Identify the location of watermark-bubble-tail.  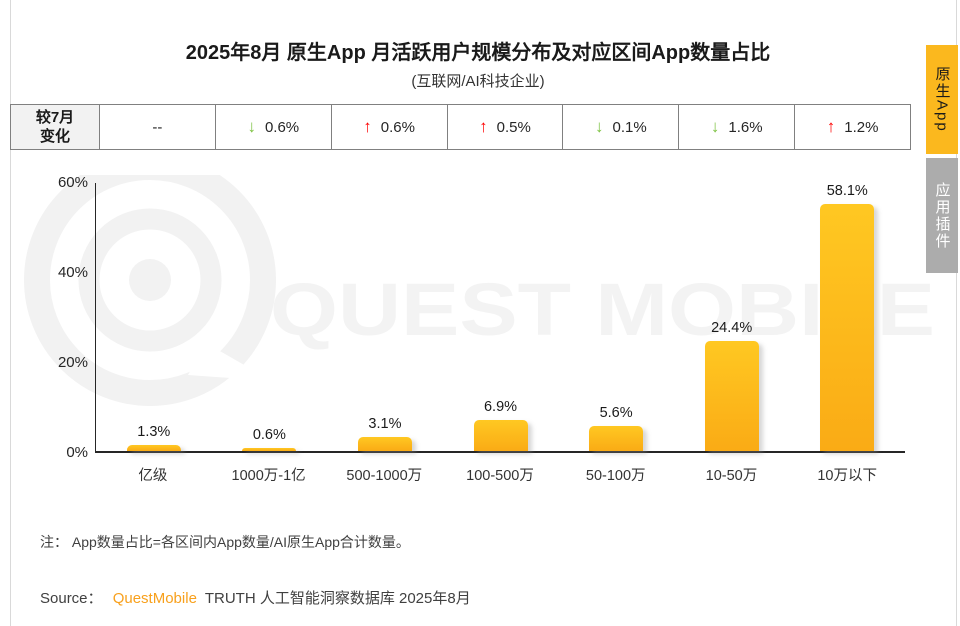
(230, 362).